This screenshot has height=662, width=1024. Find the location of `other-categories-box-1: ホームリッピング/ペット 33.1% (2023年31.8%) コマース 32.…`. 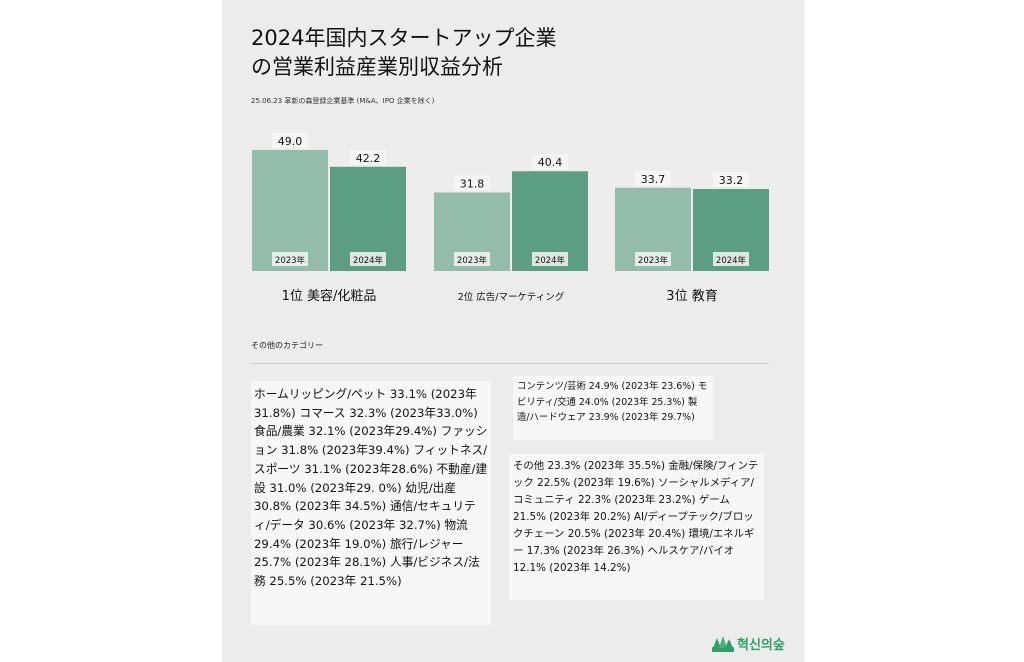

other-categories-box-1: ホームリッピング/ペット 33.1% (2023年31.8%) コマース 32.… is located at coordinates (371, 503).